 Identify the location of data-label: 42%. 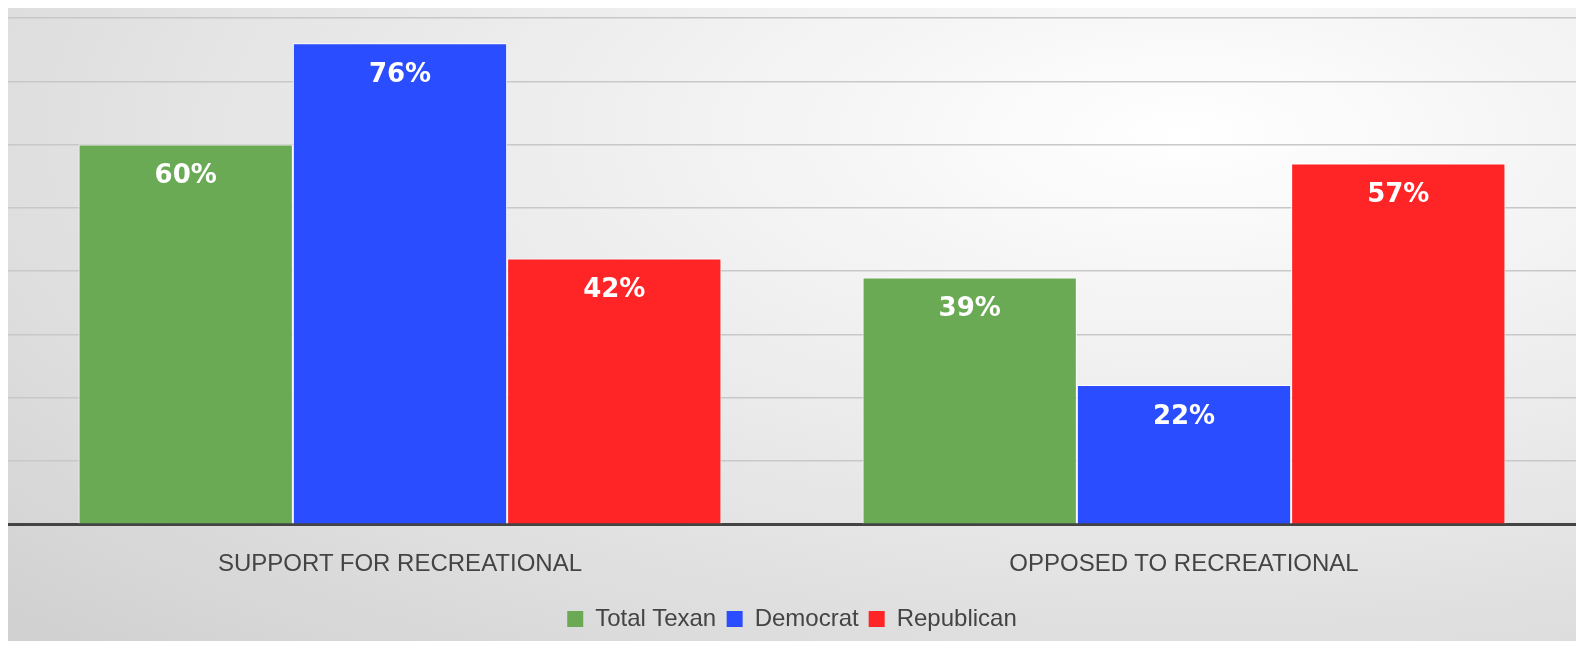
(614, 288).